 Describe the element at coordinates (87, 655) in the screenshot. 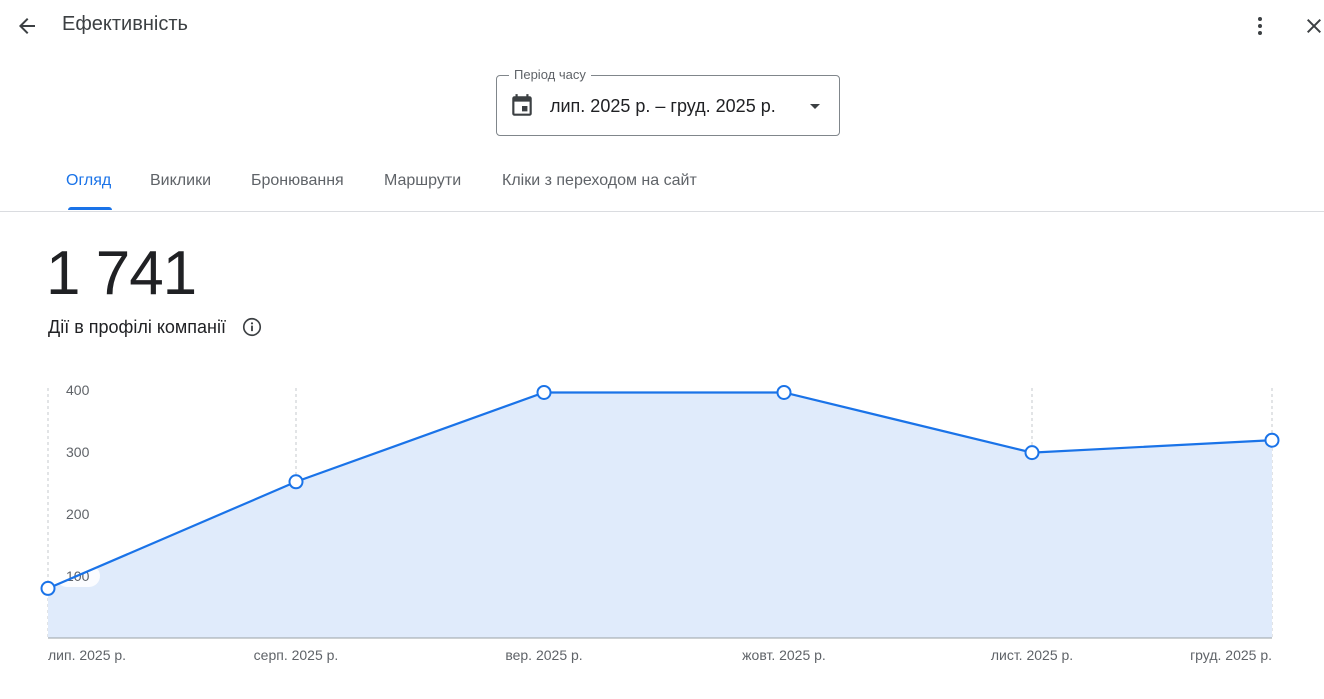

I see `x-tick-label: лип. 2025 р.` at that location.